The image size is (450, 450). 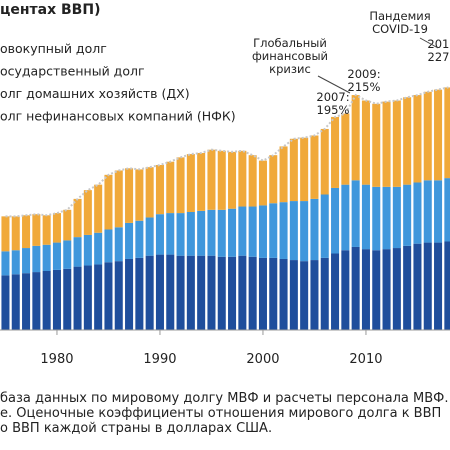 What do you see at coordinates (400, 29) in the screenshot?
I see `annotation: COVID-19` at bounding box center [400, 29].